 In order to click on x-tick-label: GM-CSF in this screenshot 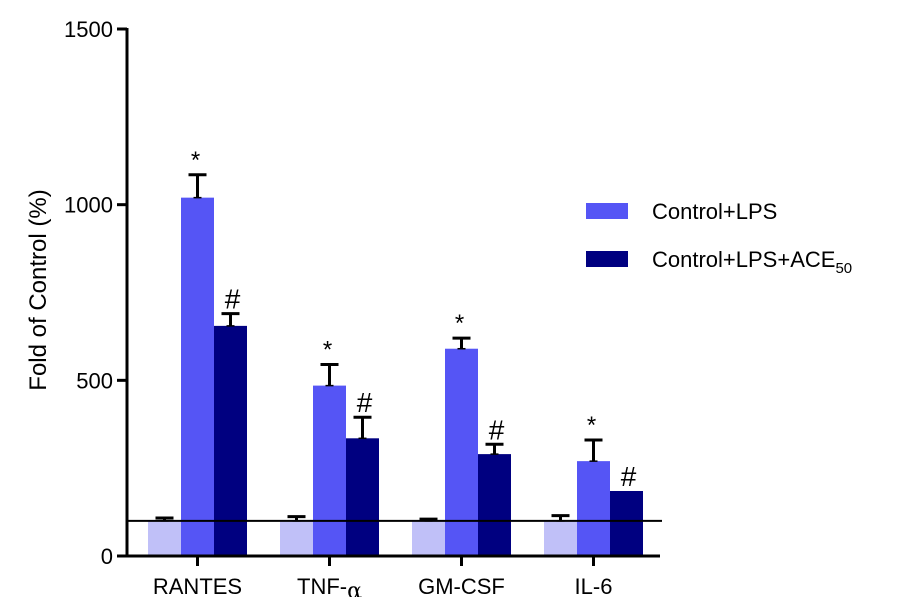, I will do `click(461, 585)`.